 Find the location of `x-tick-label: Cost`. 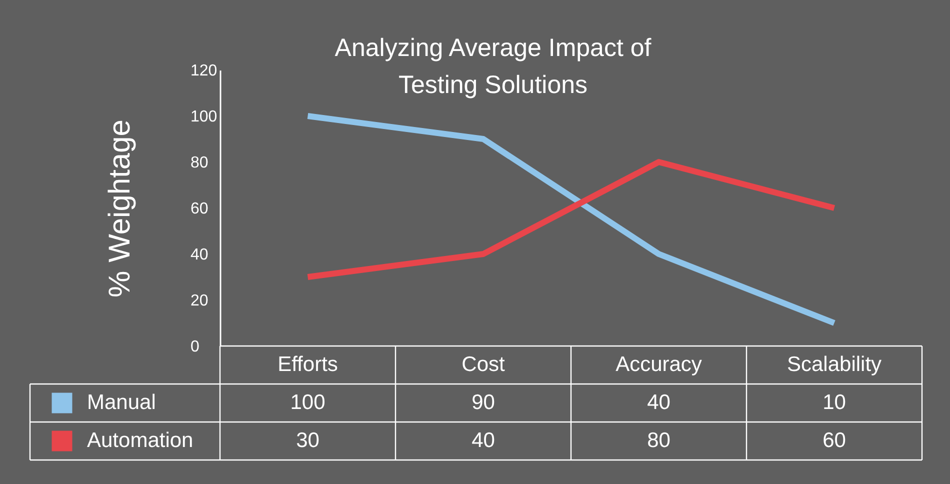

x-tick-label: Cost is located at coordinates (483, 364).